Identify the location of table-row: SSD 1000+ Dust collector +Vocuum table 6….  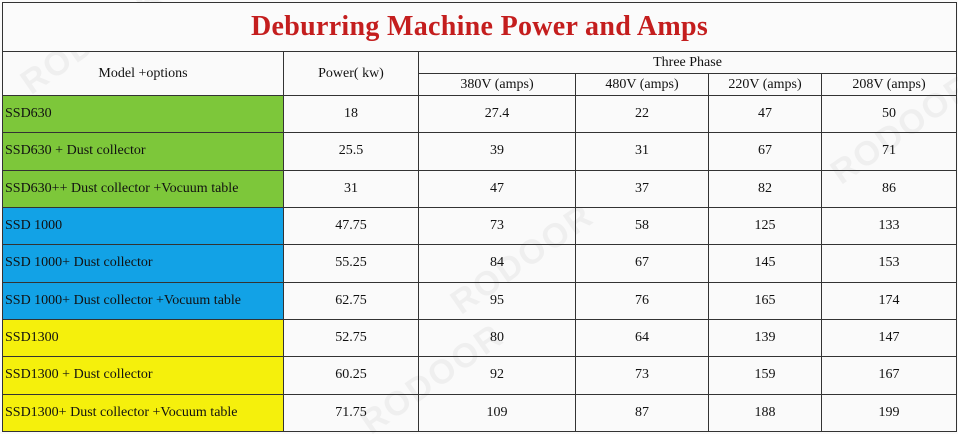
(480, 300).